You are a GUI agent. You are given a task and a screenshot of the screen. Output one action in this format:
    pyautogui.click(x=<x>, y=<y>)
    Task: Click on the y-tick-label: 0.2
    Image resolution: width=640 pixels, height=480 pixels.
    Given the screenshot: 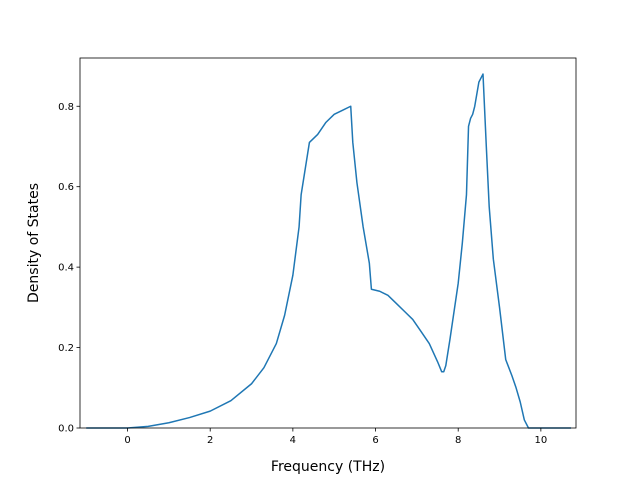 What is the action you would take?
    pyautogui.click(x=66, y=348)
    